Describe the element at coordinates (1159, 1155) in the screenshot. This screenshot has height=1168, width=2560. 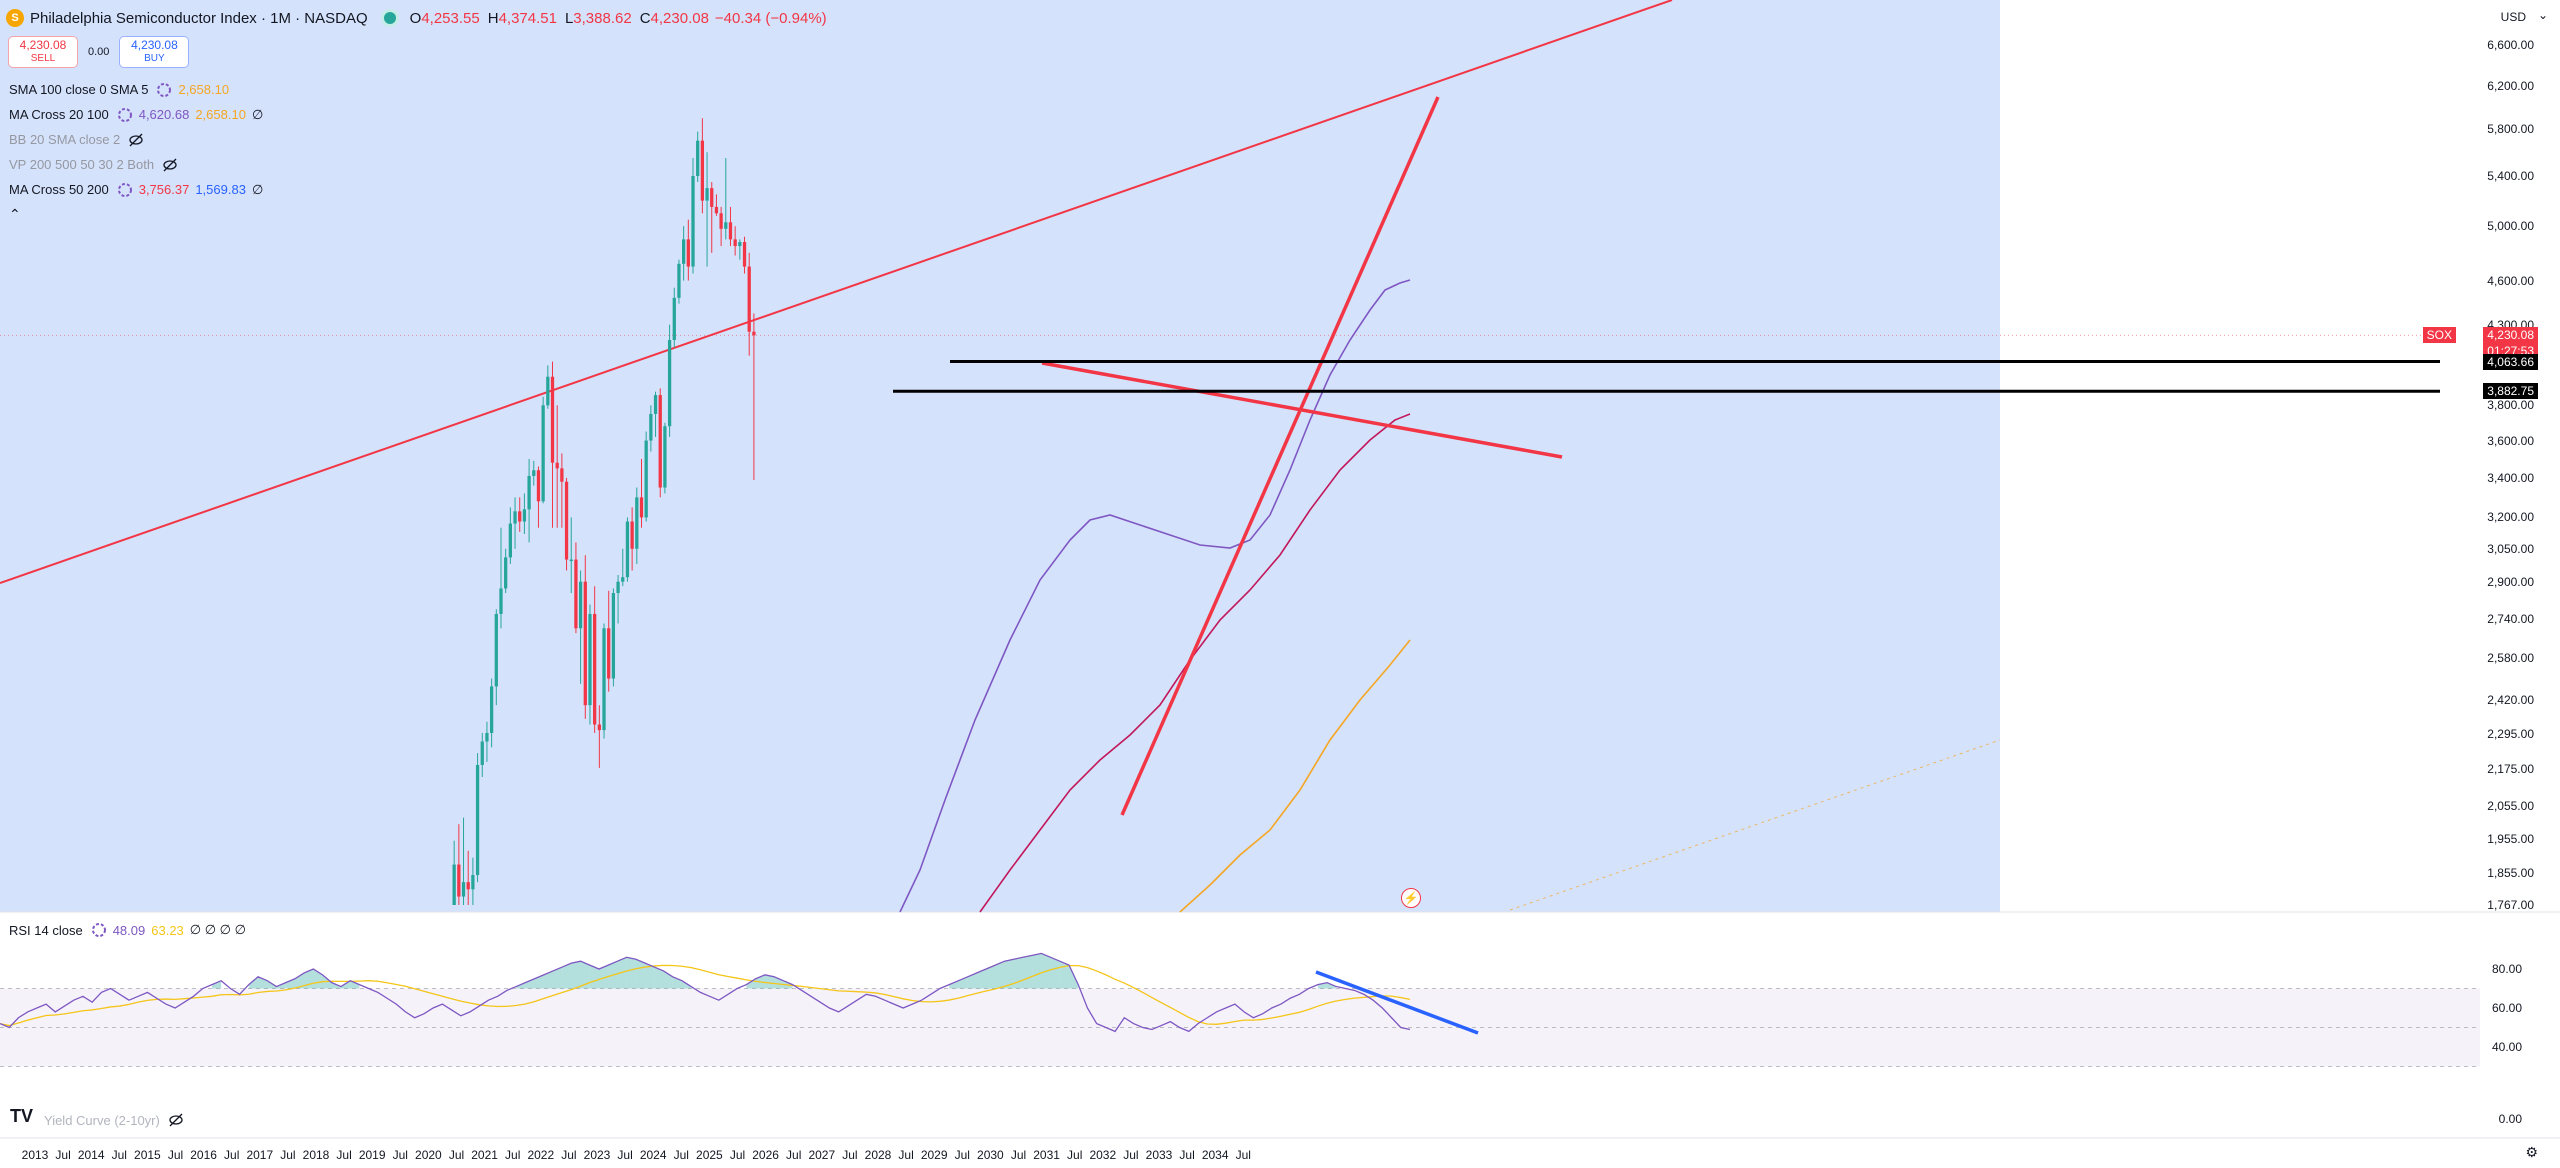
I see `time-tick-label: 2033` at that location.